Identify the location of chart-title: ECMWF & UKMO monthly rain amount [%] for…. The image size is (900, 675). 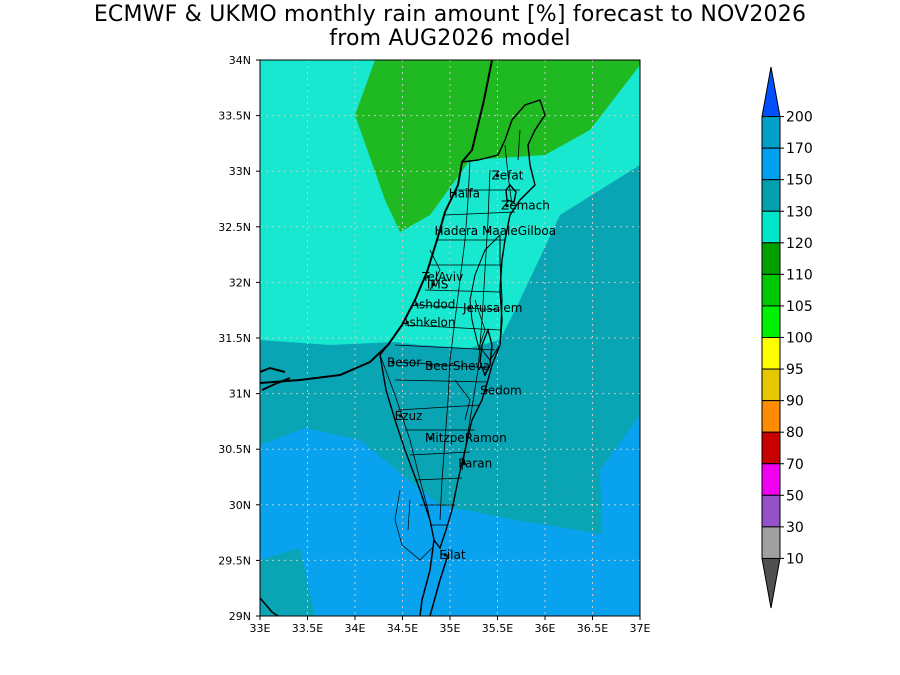
(450, 14).